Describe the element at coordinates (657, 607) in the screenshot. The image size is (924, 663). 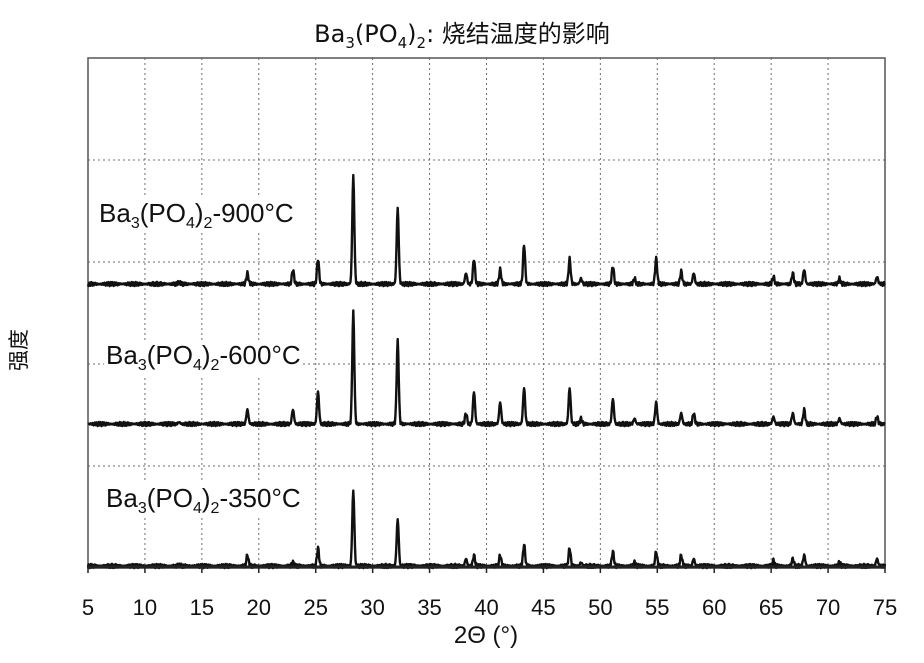
I see `x-tick-label: 55` at that location.